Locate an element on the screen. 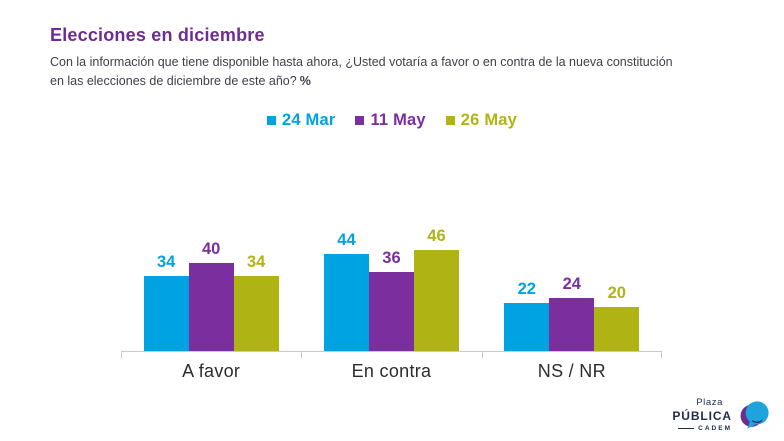 This screenshot has height=441, width=784. logo-plaza-label: Plaza is located at coordinates (709, 402).